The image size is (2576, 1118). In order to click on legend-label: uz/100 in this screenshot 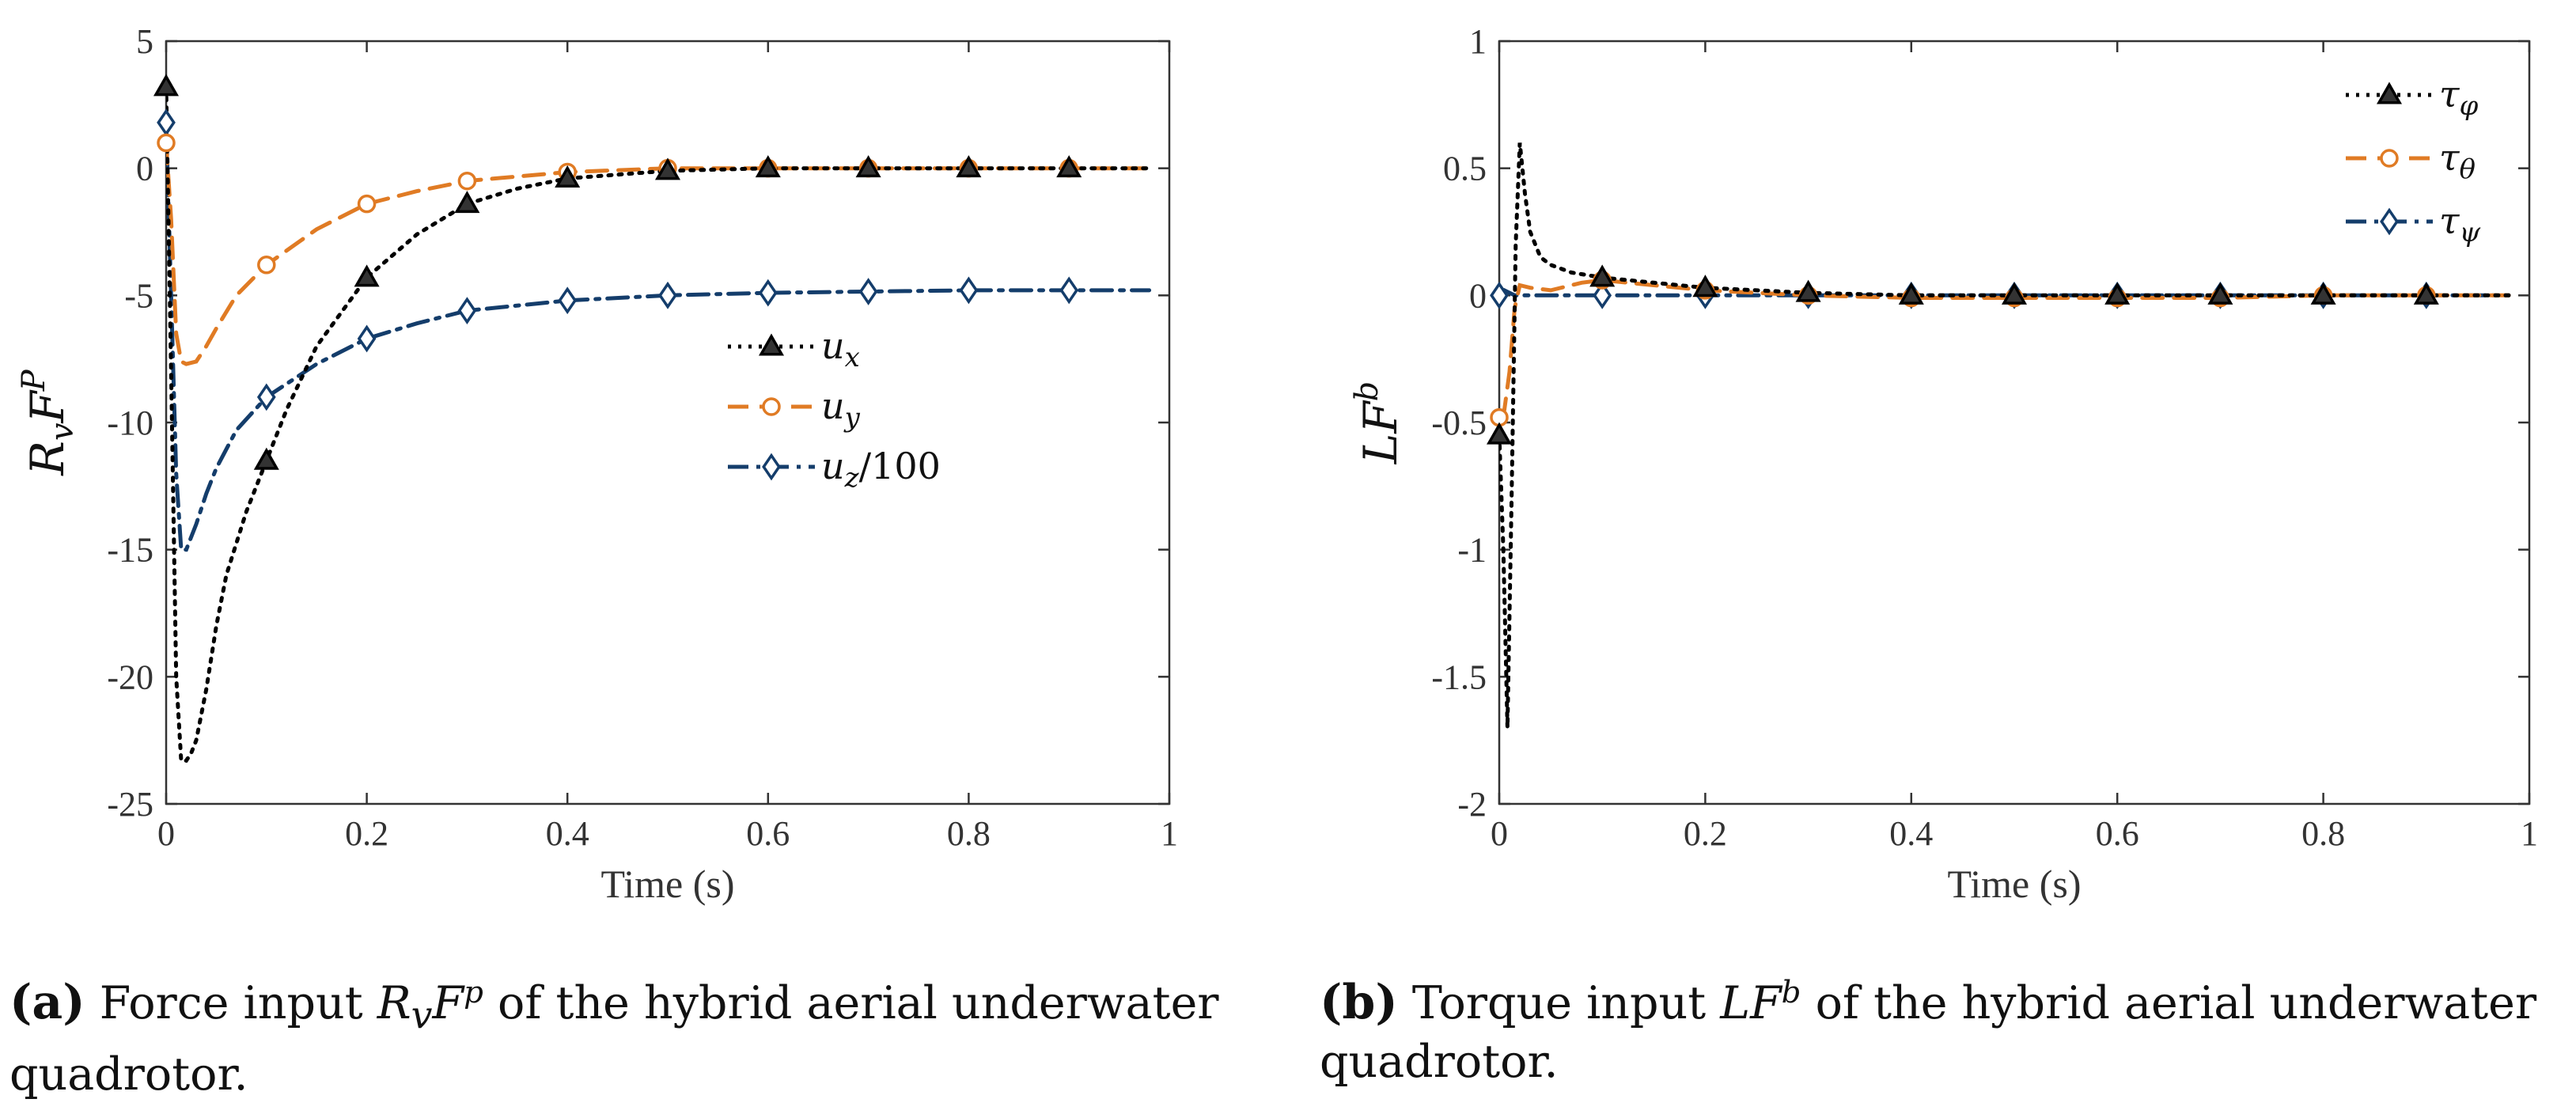, I will do `click(881, 470)`.